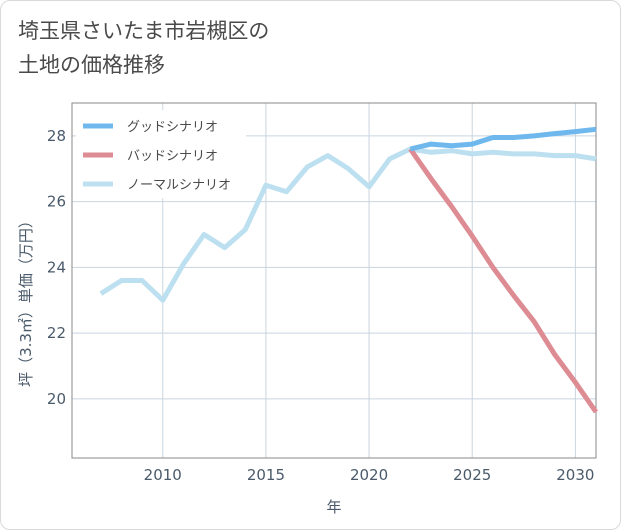 The width and height of the screenshot is (621, 530). Describe the element at coordinates (56, 202) in the screenshot. I see `y-tick-label-26: 26` at that location.